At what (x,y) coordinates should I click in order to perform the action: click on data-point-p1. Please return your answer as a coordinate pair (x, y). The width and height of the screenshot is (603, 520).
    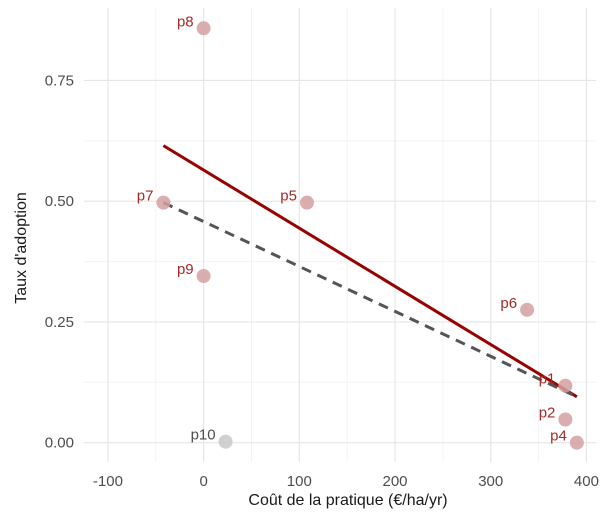
    Looking at the image, I should click on (565, 385).